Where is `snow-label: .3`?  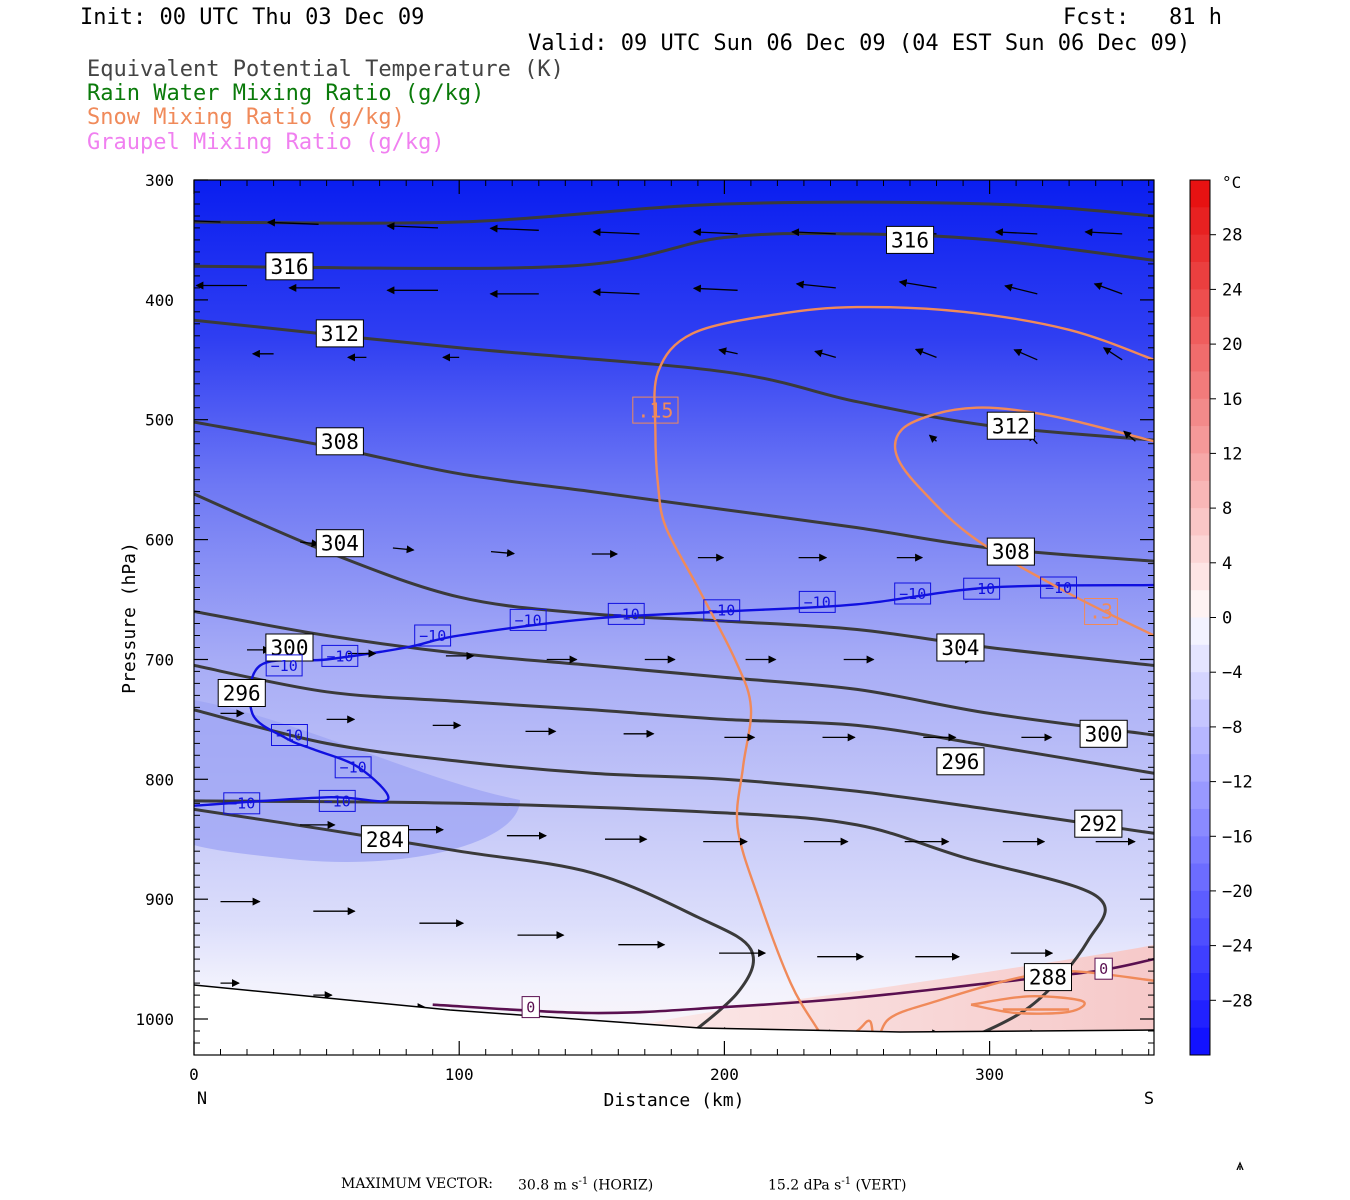
snow-label: .3 is located at coordinates (1101, 611).